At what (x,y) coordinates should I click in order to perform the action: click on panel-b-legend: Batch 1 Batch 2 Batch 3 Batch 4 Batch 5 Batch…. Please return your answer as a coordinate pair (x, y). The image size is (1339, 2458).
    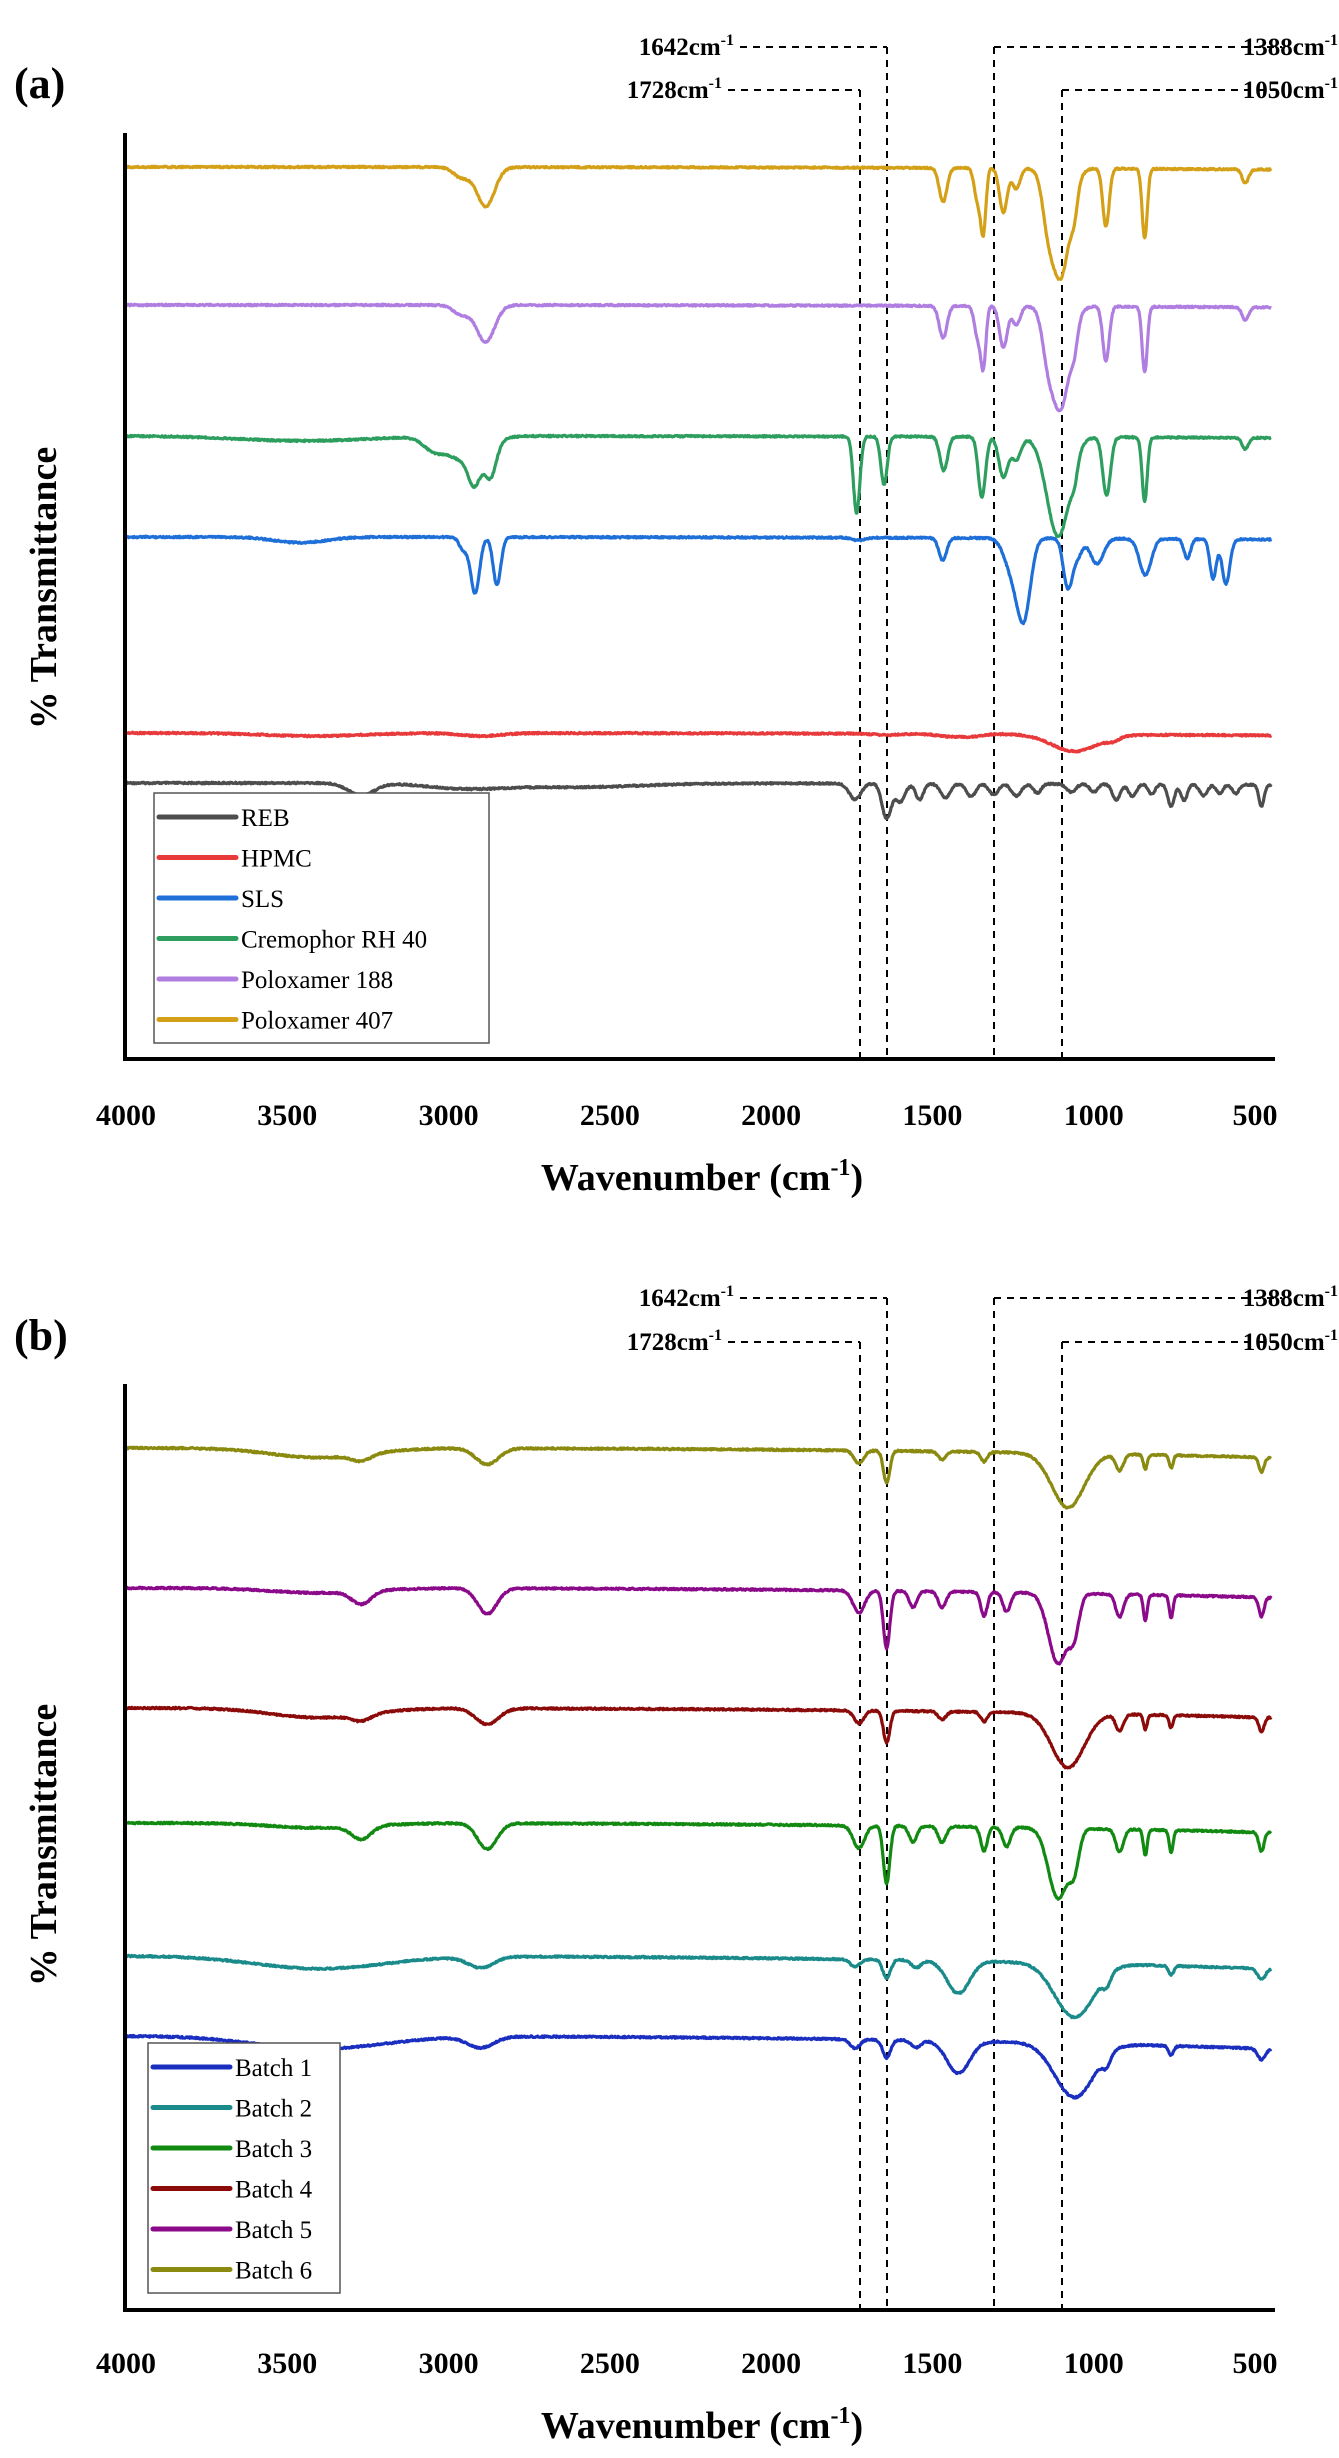
    Looking at the image, I should click on (244, 2168).